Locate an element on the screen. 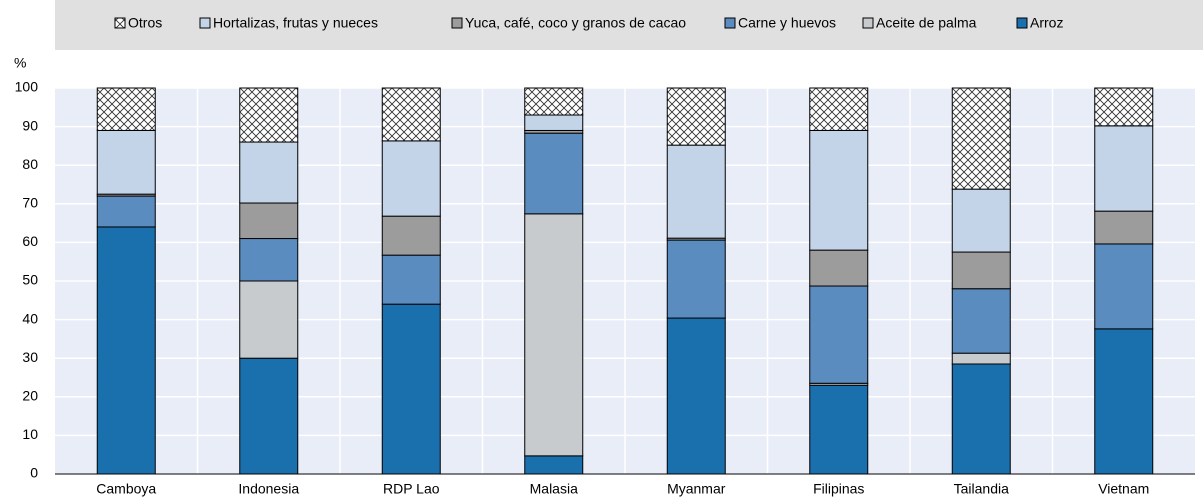 This screenshot has height=501, width=1203. y-tick-label: 100 is located at coordinates (27, 87).